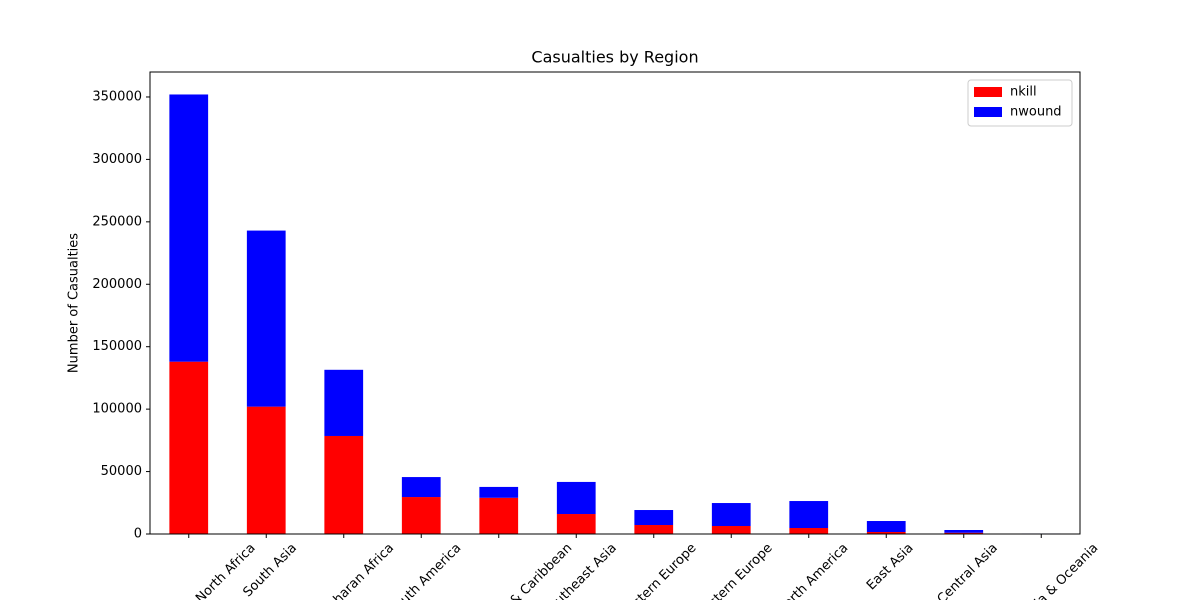 This screenshot has width=1200, height=600. I want to click on x-tick-label: Western Europe, so click(658, 570).